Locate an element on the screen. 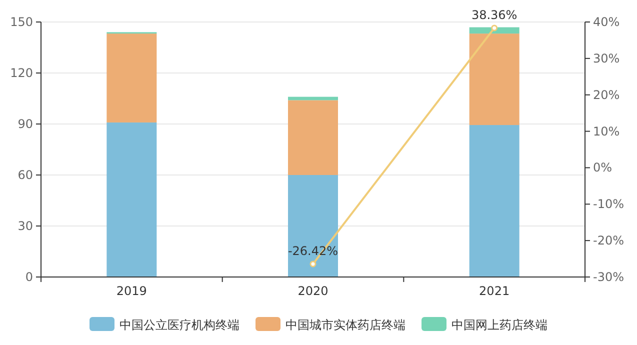 This screenshot has height=345, width=637. legend-label: 中国网上药店终端 is located at coordinates (500, 325).